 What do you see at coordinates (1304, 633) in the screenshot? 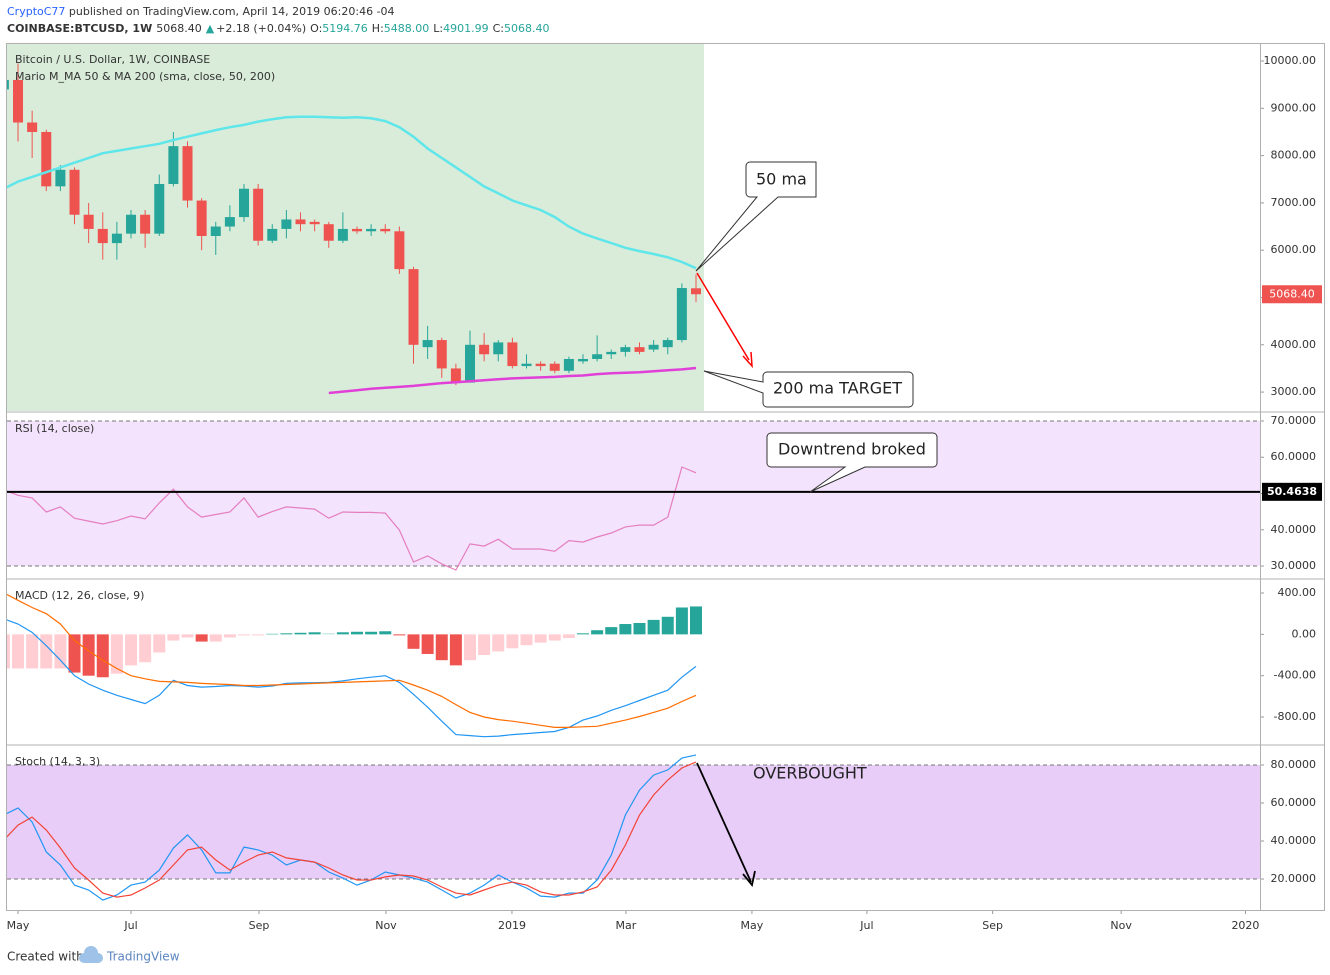
I see `y-tick-label: 0.00` at bounding box center [1304, 633].